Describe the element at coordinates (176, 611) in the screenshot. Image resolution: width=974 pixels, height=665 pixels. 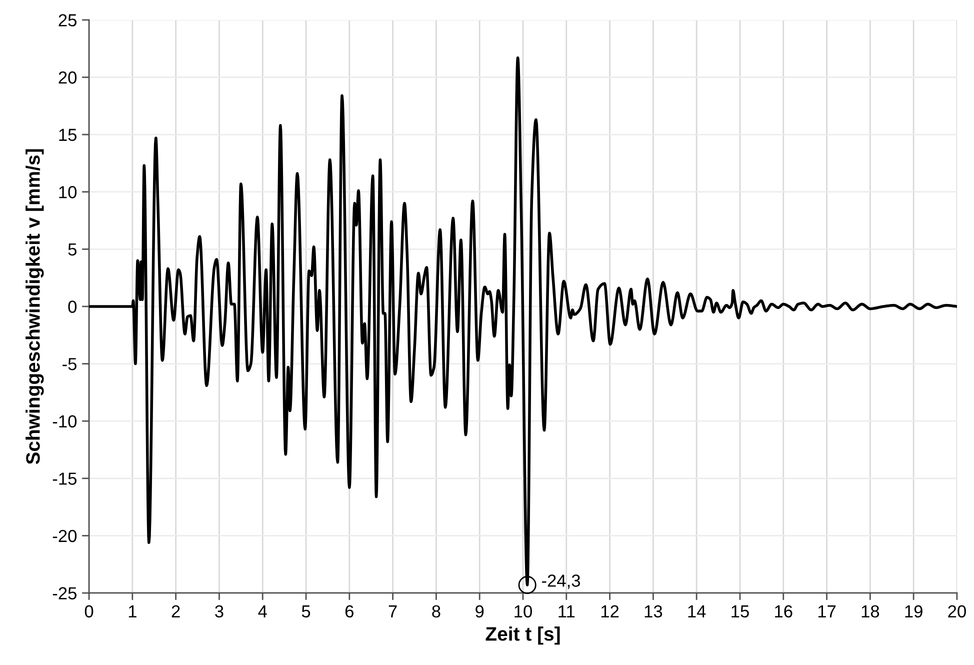
I see `x-tick-label: 2` at that location.